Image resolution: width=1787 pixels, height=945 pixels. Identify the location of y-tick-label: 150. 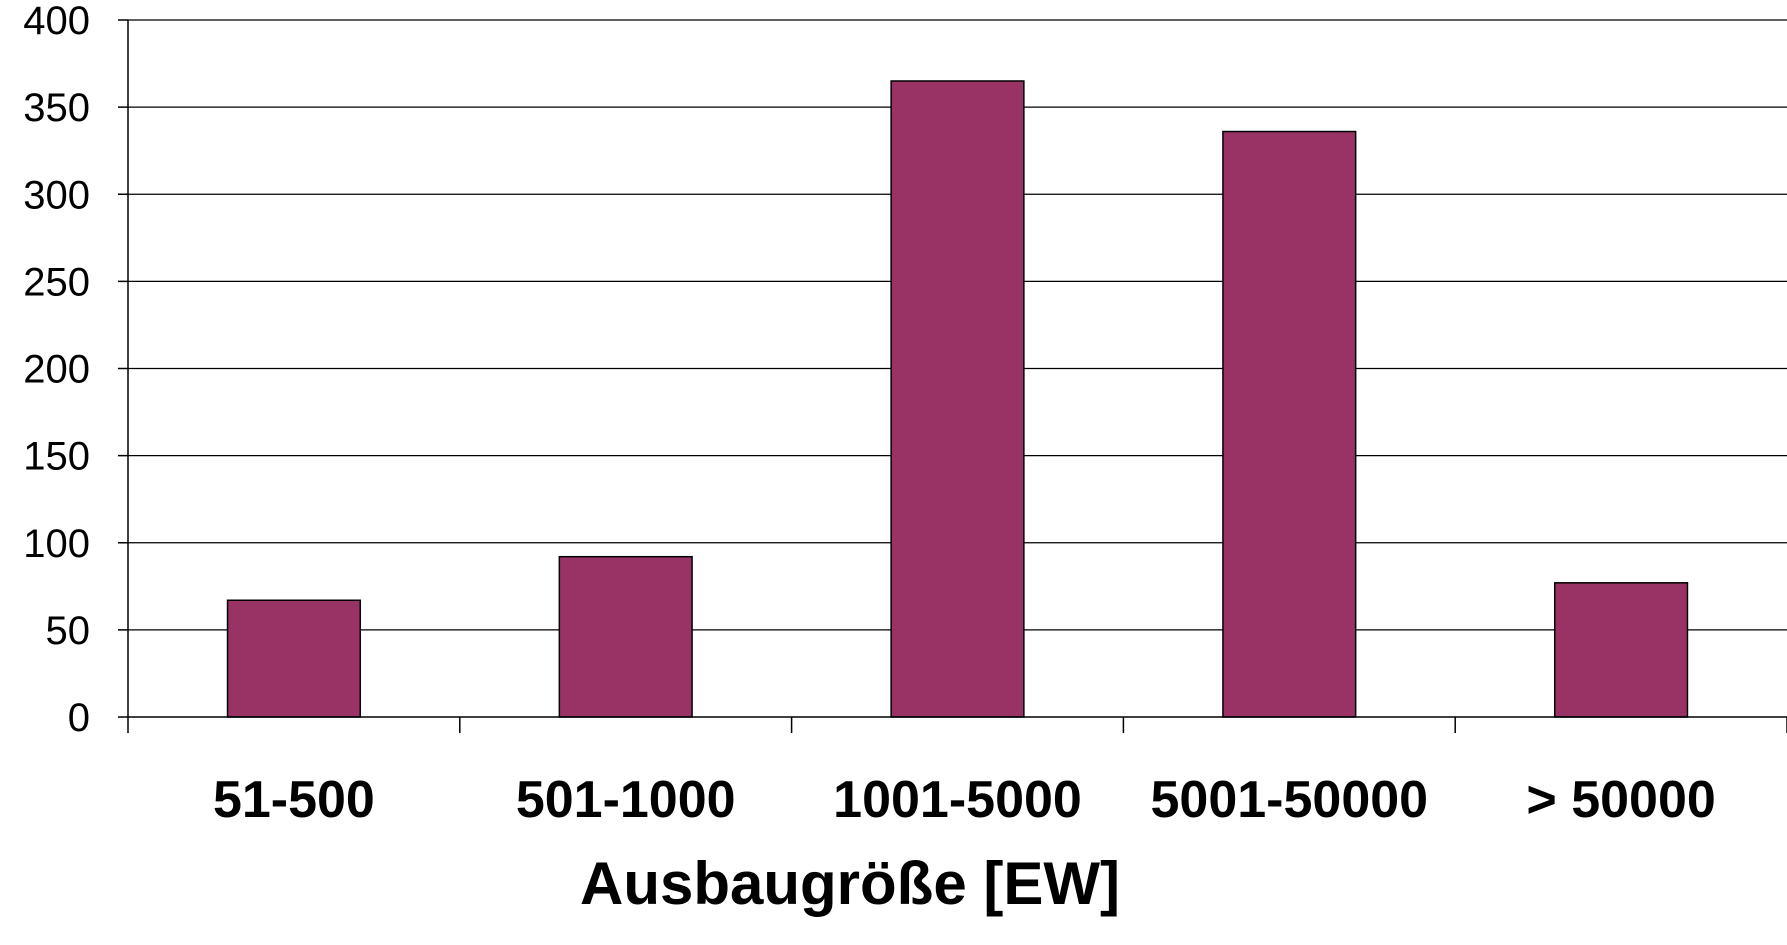
(56, 457).